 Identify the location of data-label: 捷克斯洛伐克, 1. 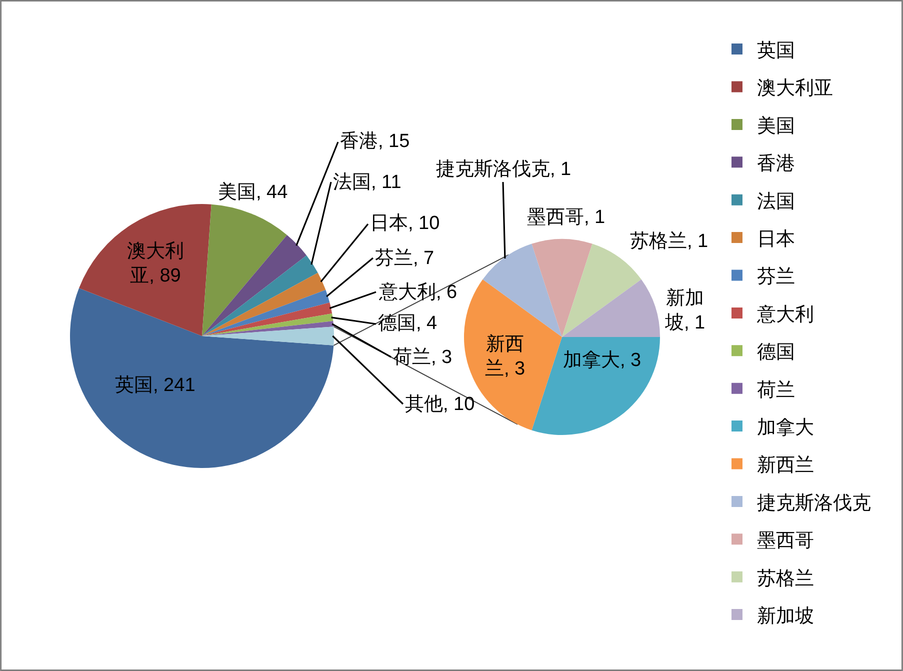
(504, 169).